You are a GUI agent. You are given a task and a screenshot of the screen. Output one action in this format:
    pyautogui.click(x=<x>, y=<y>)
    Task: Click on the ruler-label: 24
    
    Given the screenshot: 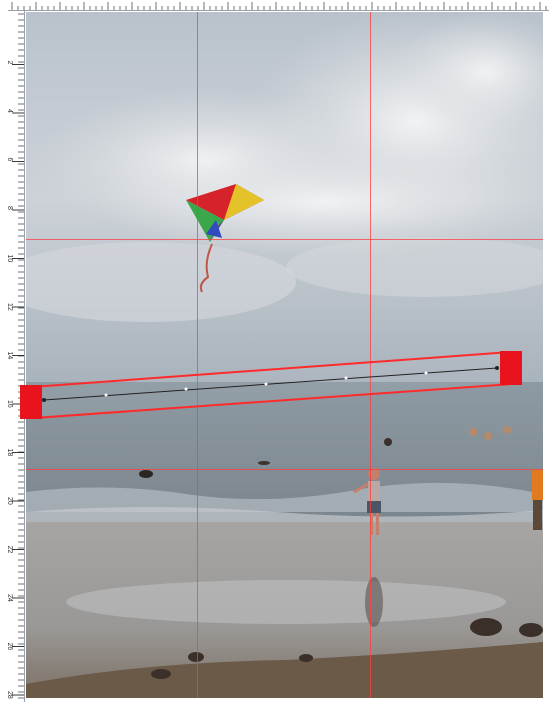 What is the action you would take?
    pyautogui.click(x=9, y=598)
    